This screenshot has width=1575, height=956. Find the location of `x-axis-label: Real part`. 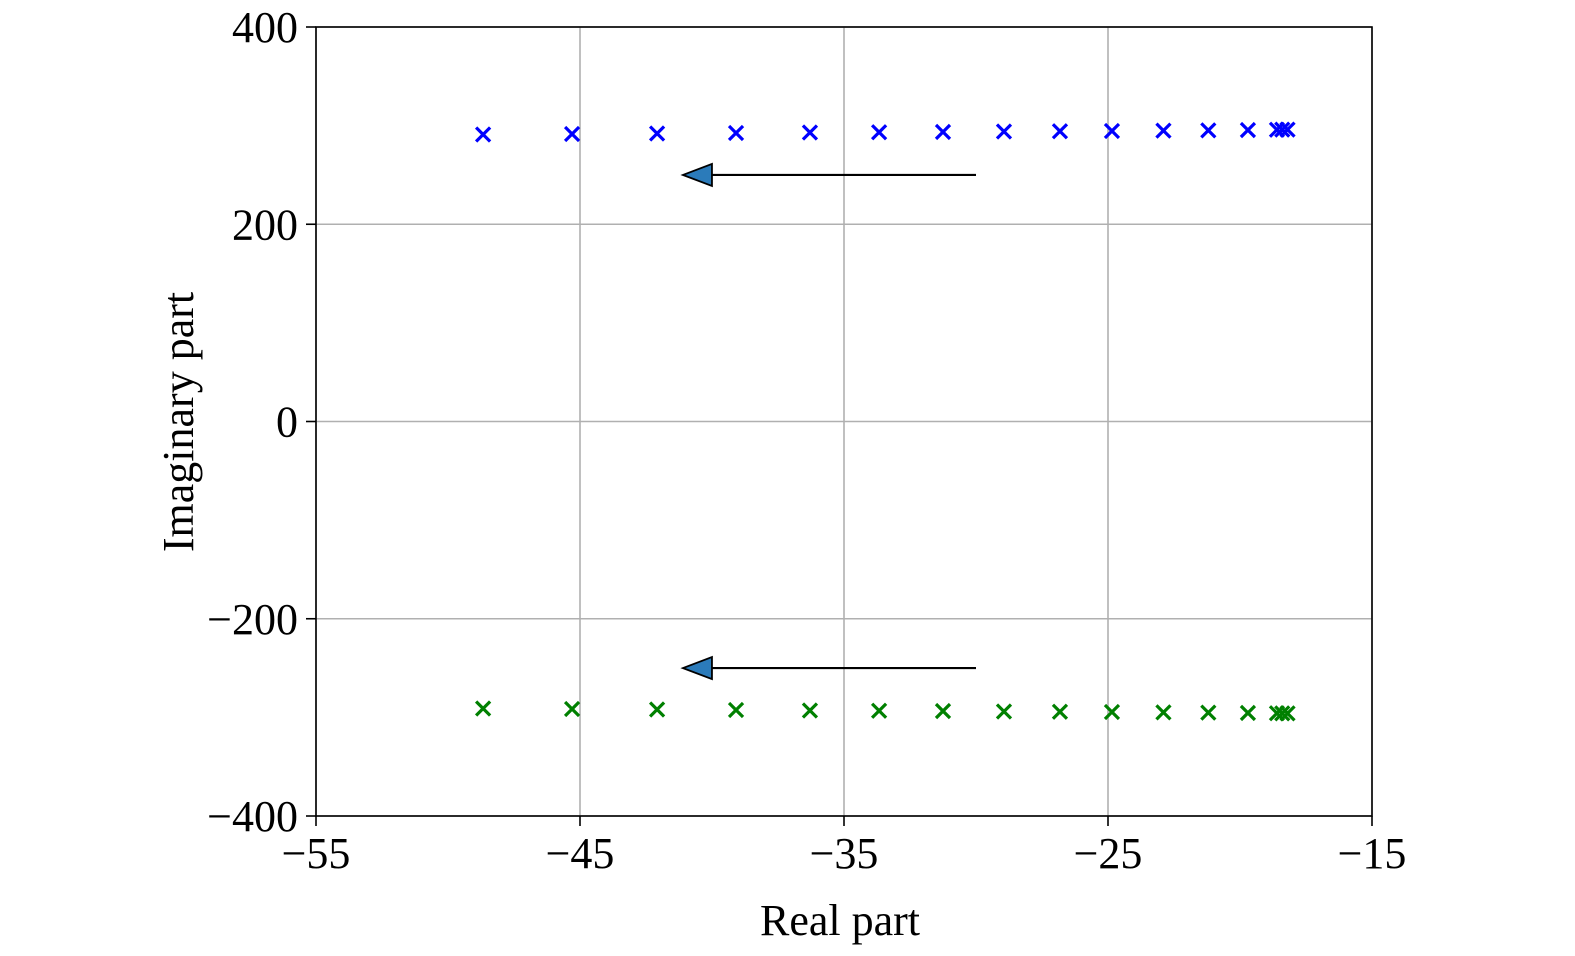

x-axis-label: Real part is located at coordinates (840, 920).